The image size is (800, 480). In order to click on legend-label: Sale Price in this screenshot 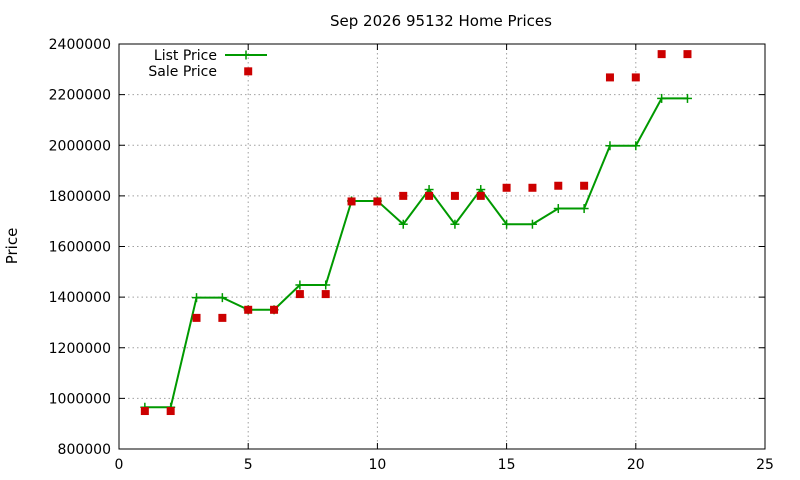, I will do `click(182, 72)`.